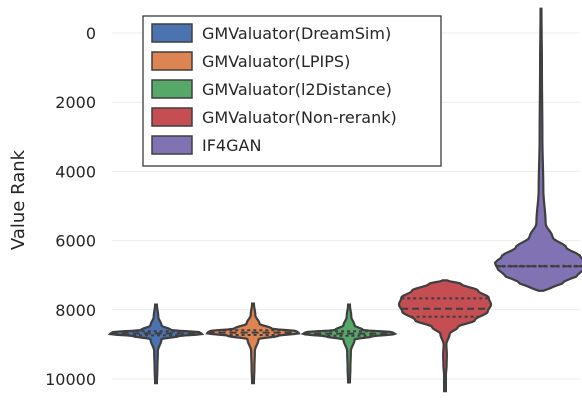 The width and height of the screenshot is (582, 409). I want to click on y-tick-label-3: 6000, so click(75, 241).